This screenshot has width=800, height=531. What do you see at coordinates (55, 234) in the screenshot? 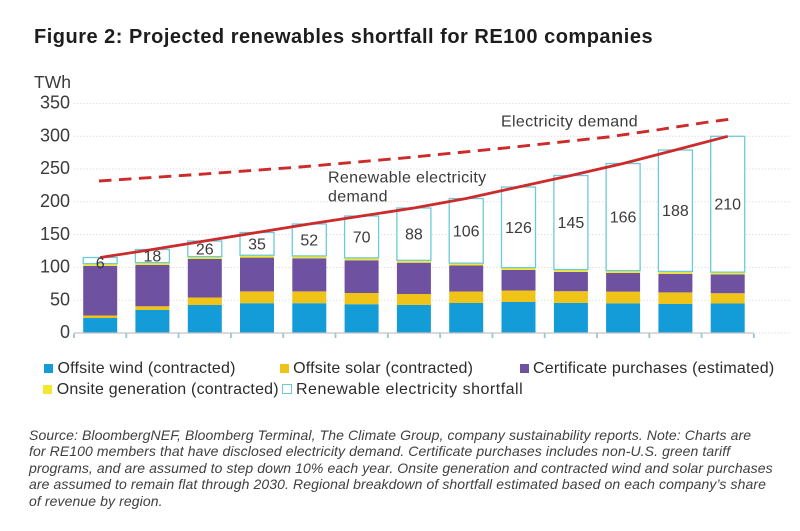
I see `svg-text: 150` at bounding box center [55, 234].